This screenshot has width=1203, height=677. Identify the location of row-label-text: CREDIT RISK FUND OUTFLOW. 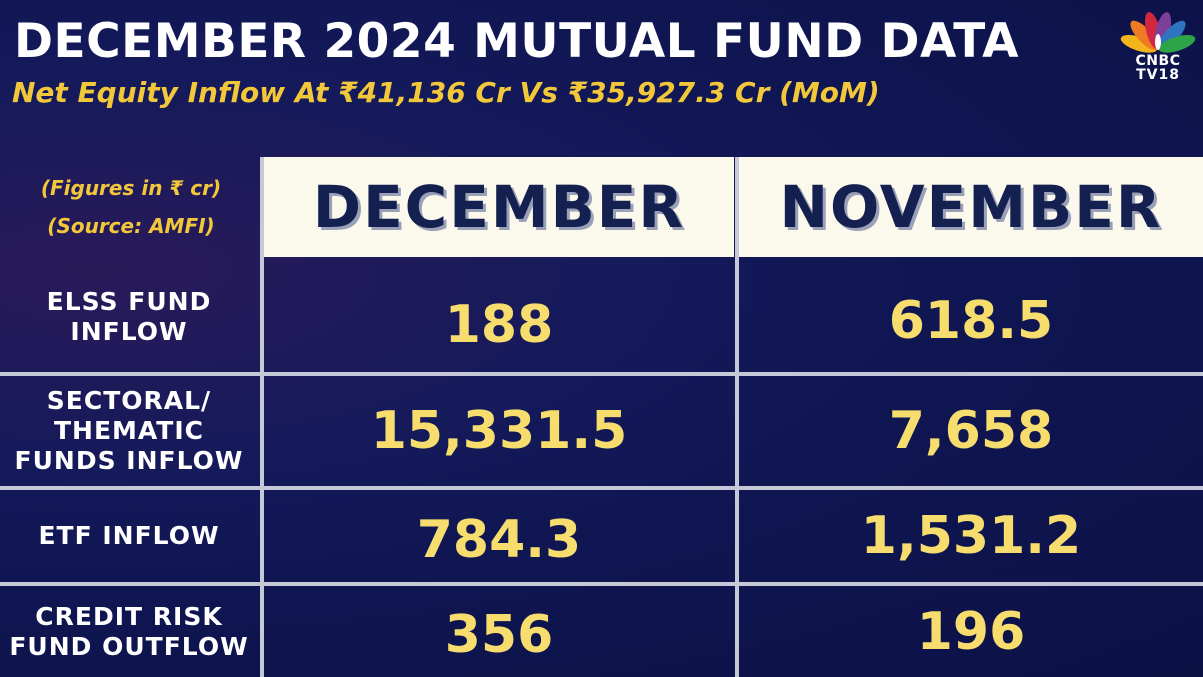
(129, 631).